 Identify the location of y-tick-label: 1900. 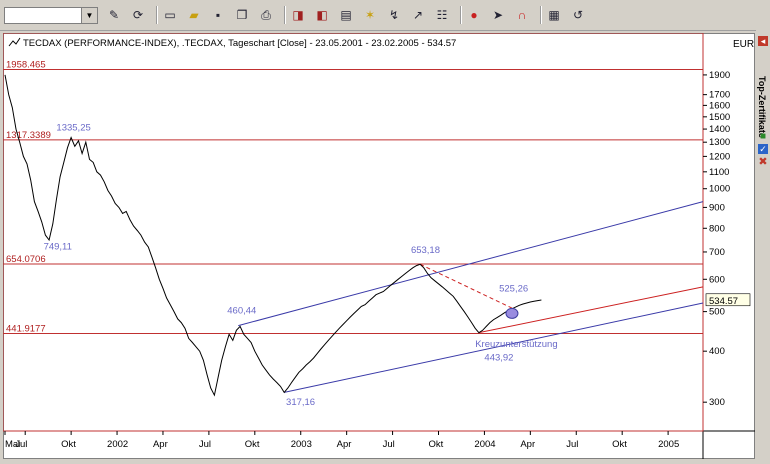
(719, 75).